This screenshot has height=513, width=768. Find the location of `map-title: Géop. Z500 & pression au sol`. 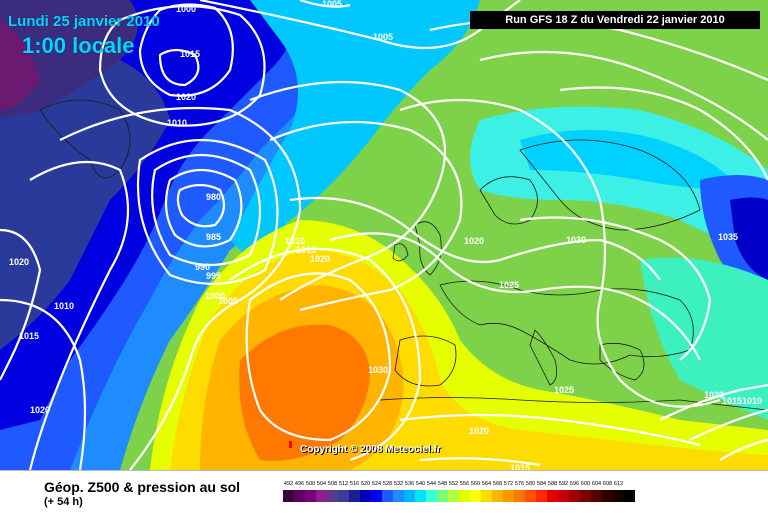

map-title: Géop. Z500 & pression au sol is located at coordinates (142, 487).